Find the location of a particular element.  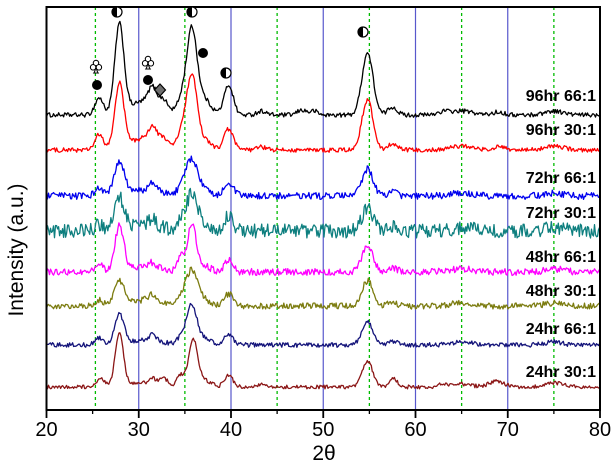

series-label: 72hr 66:1 is located at coordinates (560, 178).